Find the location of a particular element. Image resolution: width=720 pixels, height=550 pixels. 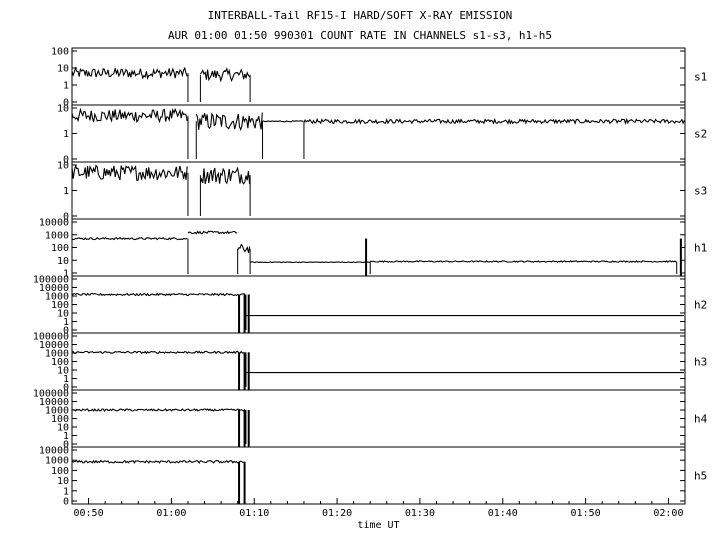

xtick-label: 02:00 is located at coordinates (668, 513).